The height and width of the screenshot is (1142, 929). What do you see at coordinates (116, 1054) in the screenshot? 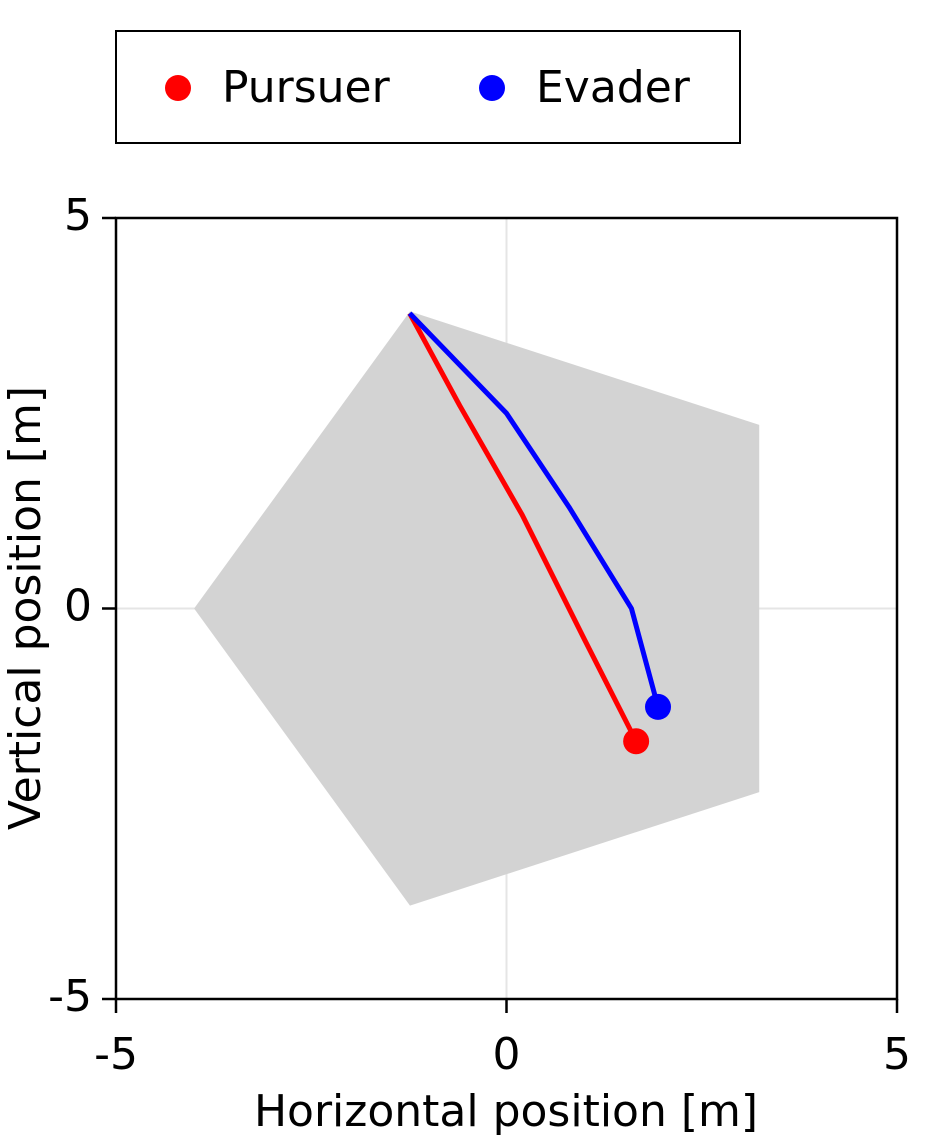
I see `x-tick-label: -5` at bounding box center [116, 1054].